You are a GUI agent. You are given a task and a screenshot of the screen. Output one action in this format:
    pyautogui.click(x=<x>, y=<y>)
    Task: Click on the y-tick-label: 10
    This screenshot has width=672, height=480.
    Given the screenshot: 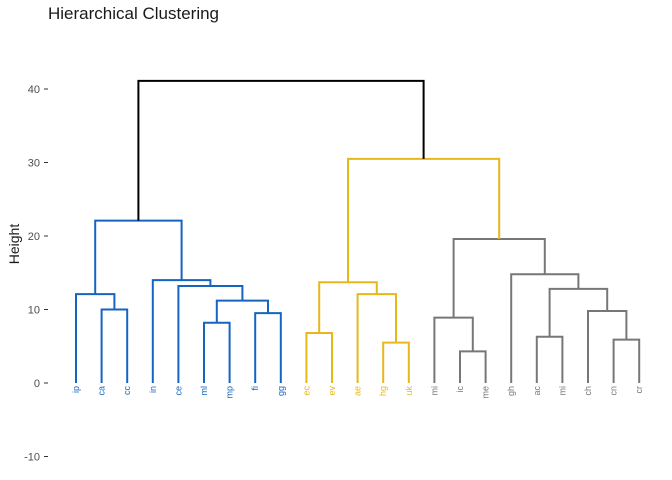 What is the action you would take?
    pyautogui.click(x=34, y=311)
    